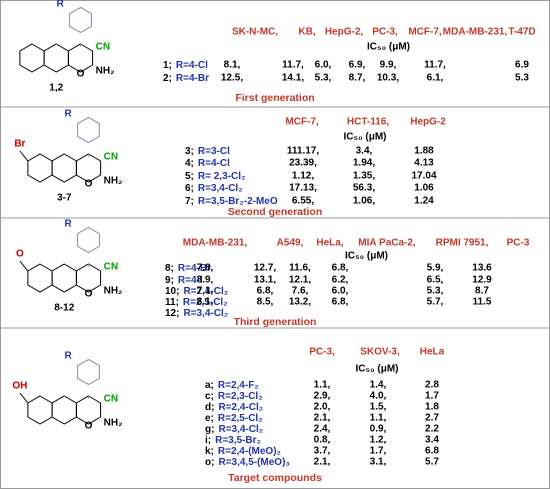 The image size is (550, 489). I want to click on column-header: SK-N-MC,, so click(255, 32).